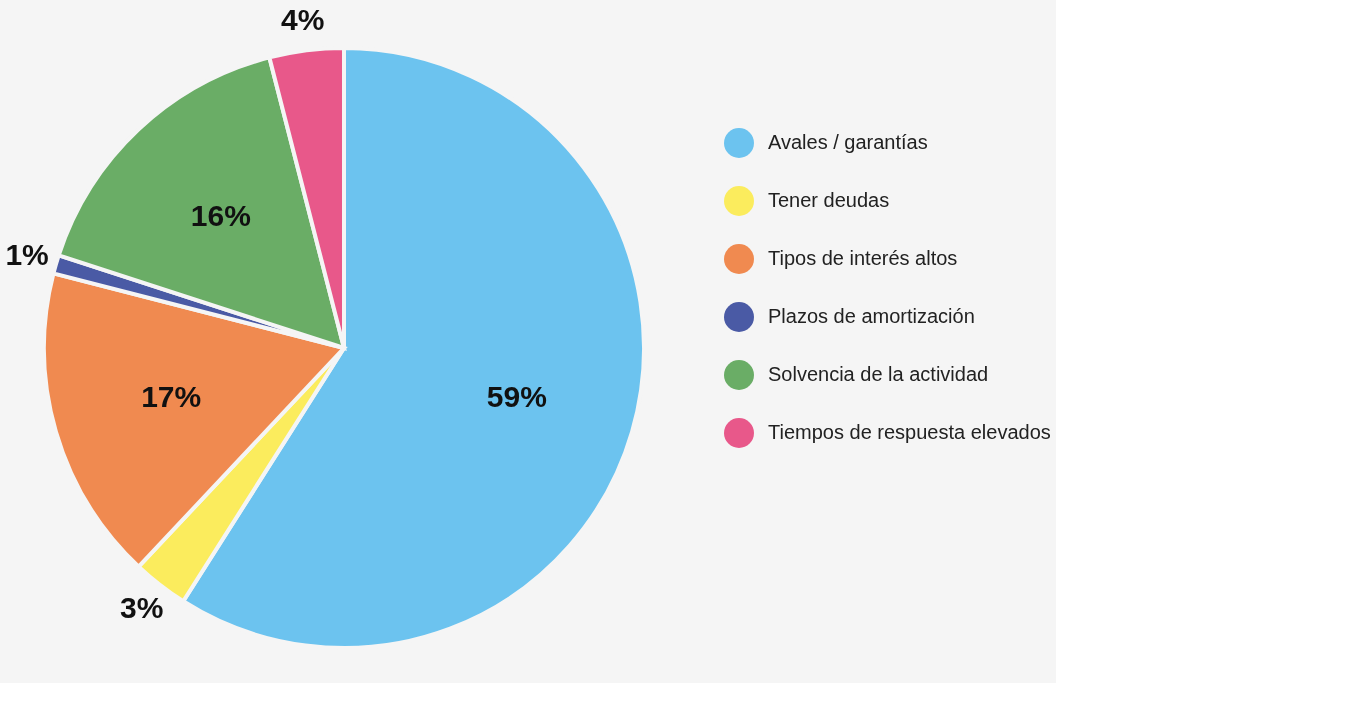  What do you see at coordinates (863, 258) in the screenshot?
I see `legend-label: Tipos de interés altos` at bounding box center [863, 258].